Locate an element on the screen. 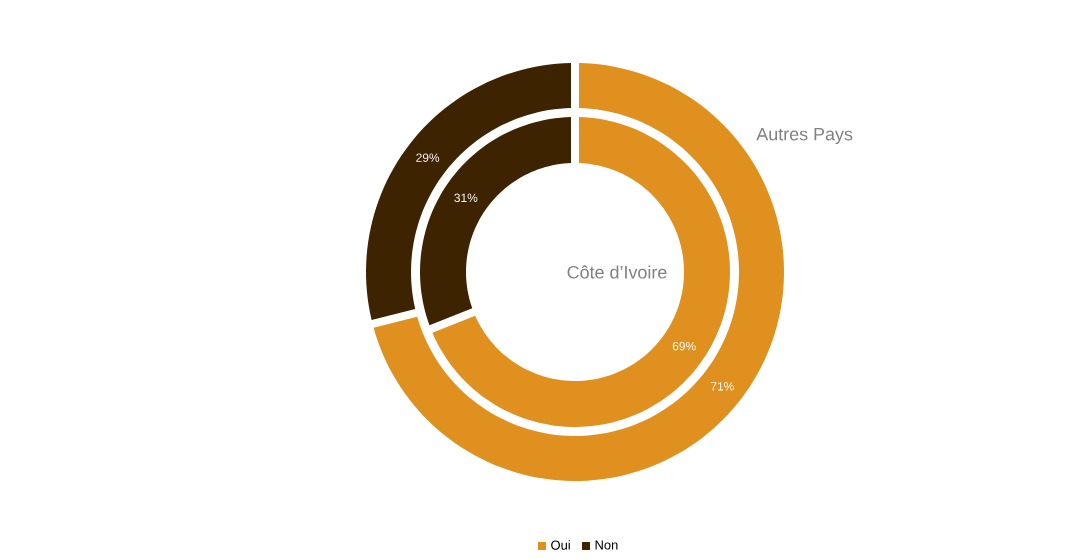  data-label: 69% is located at coordinates (684, 346).